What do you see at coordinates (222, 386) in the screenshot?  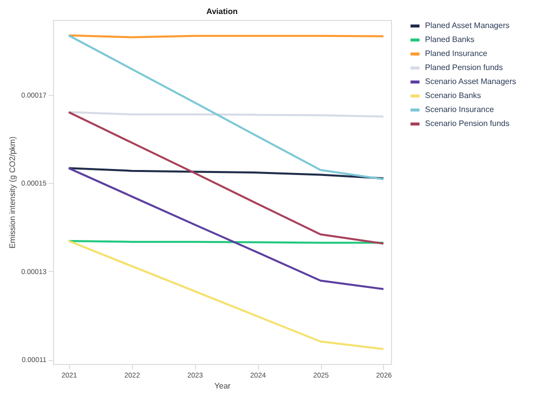 I see `x-axis-title: Year` at bounding box center [222, 386].